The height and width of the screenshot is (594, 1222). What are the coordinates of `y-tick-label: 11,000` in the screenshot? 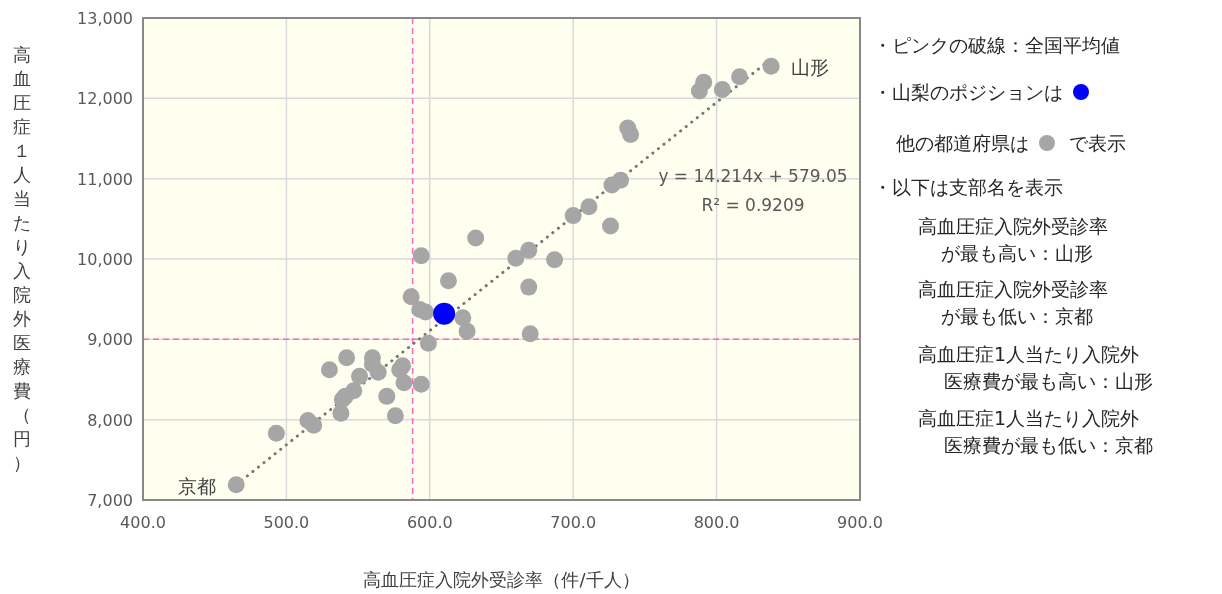 It's located at (105, 179).